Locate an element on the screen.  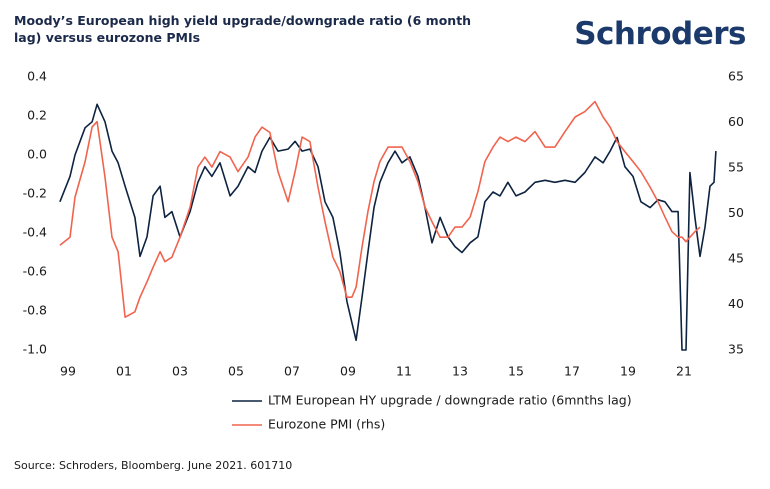
y-tick-label: -0.4 is located at coordinates (35, 232).